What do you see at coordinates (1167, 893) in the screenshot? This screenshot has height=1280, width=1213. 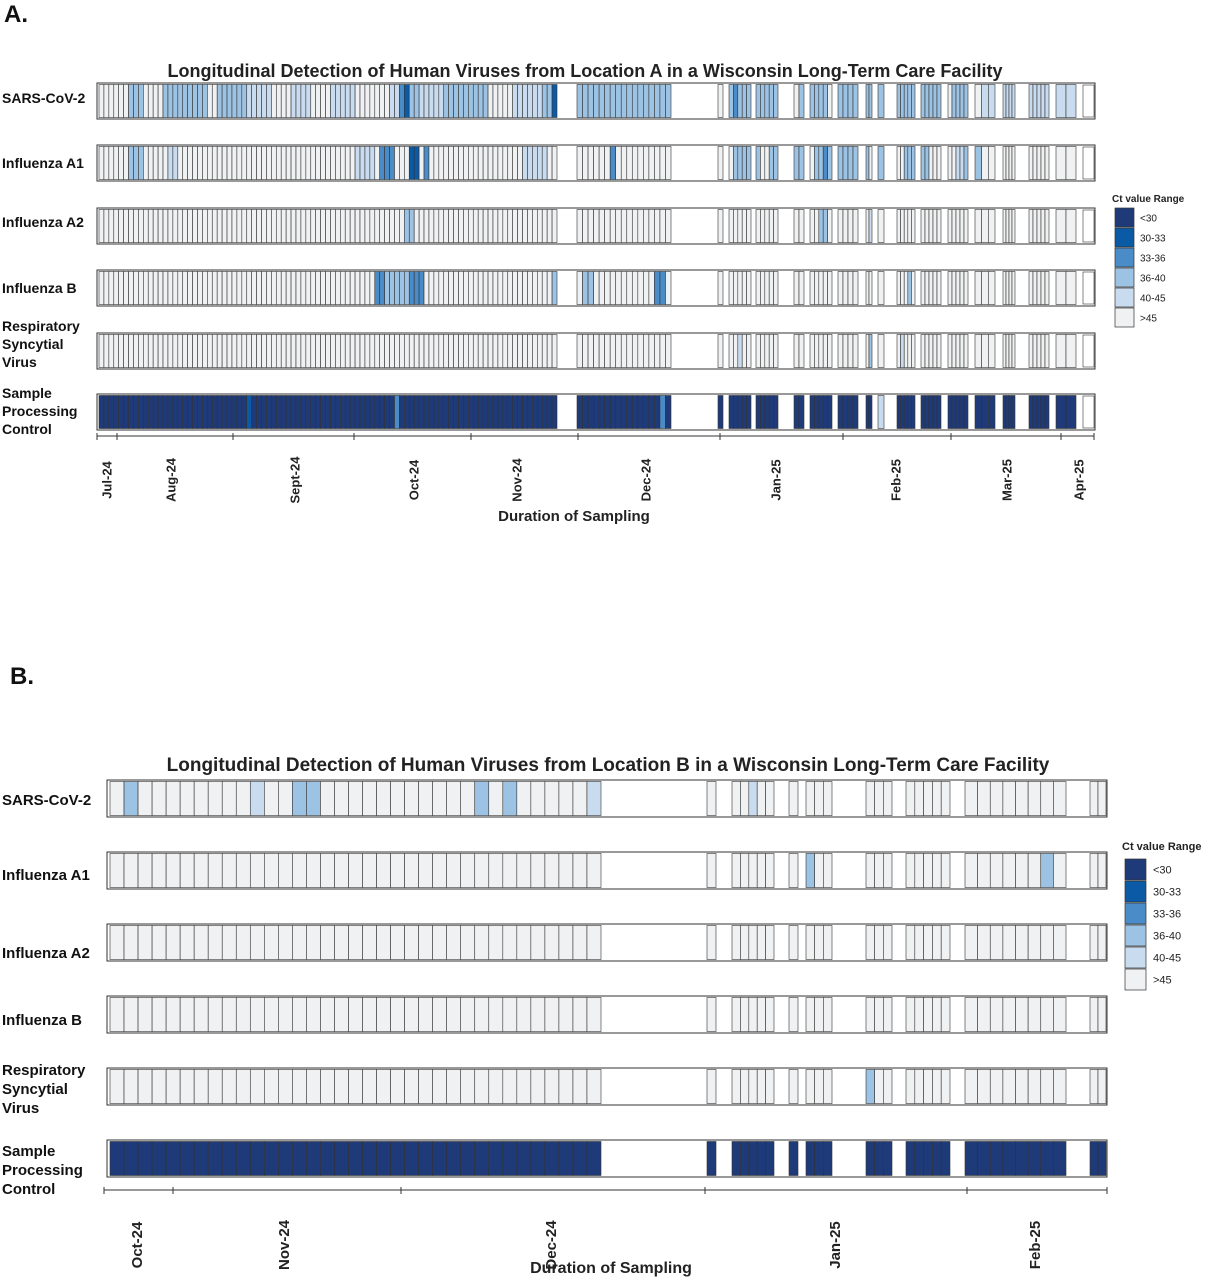 I see `legend-item-label: 30-33` at bounding box center [1167, 893].